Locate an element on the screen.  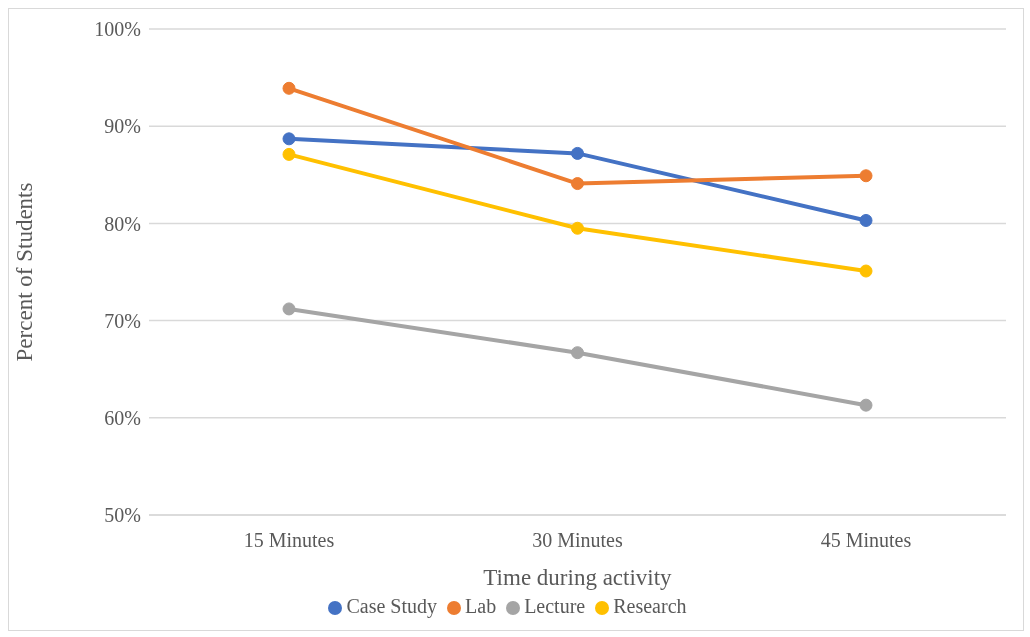
legend-label: Lecture is located at coordinates (555, 606).